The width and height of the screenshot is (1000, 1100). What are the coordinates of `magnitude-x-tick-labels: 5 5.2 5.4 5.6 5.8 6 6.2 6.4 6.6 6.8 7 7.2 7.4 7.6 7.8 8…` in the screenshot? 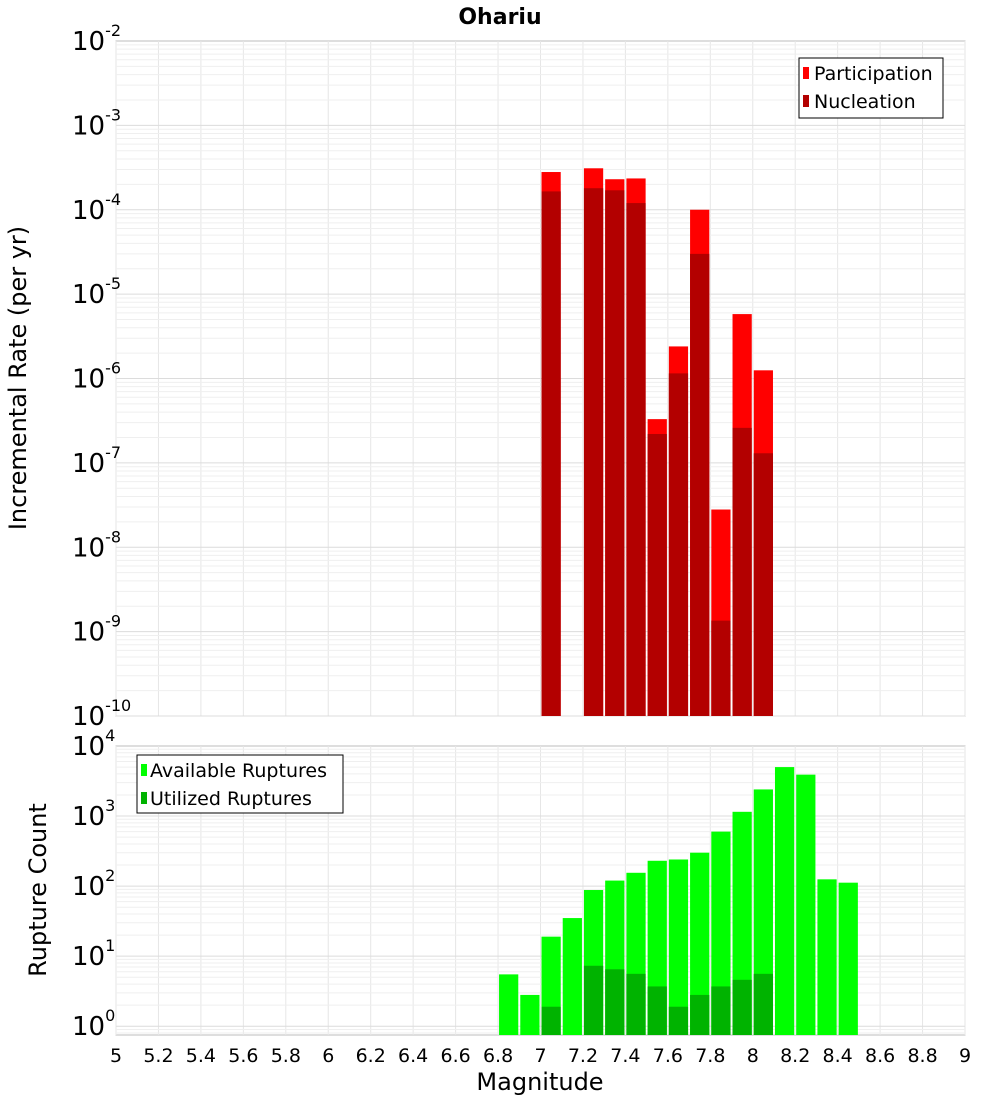 It's located at (540, 1056).